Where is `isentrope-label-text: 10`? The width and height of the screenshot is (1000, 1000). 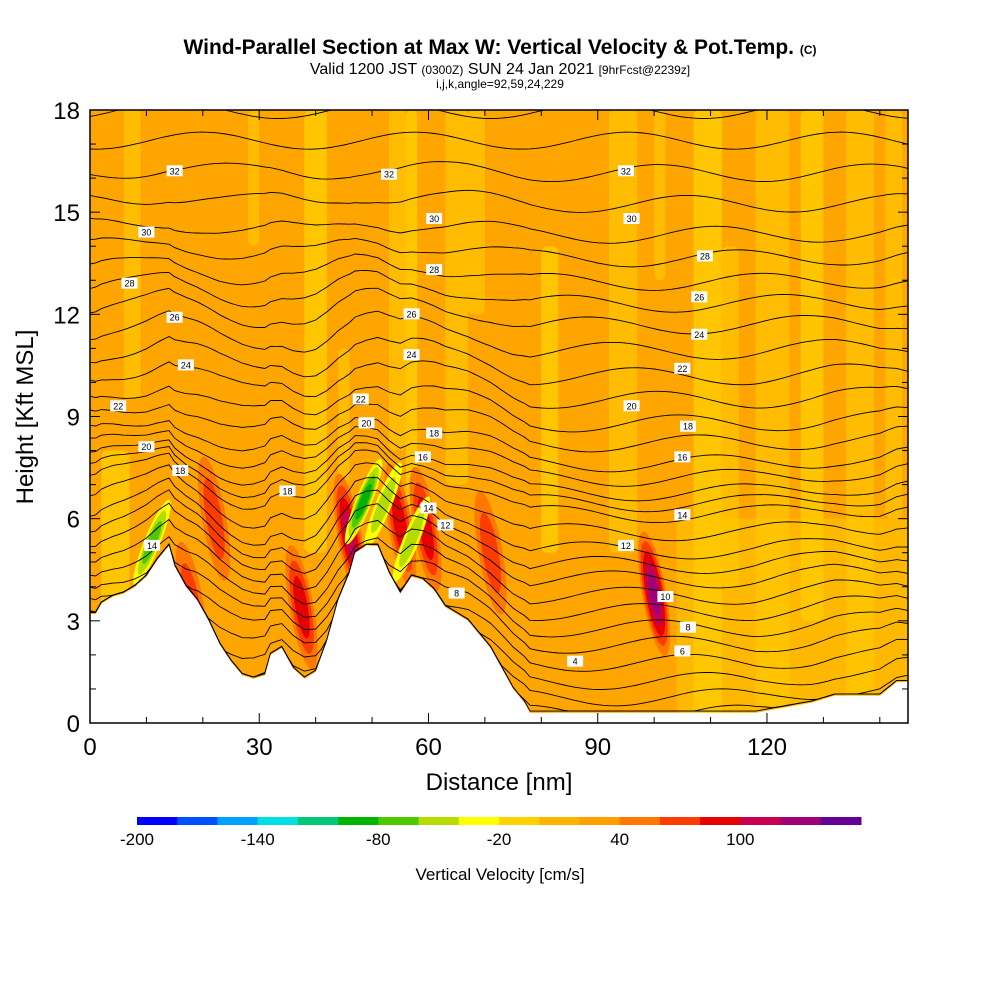 isentrope-label-text: 10 is located at coordinates (665, 597).